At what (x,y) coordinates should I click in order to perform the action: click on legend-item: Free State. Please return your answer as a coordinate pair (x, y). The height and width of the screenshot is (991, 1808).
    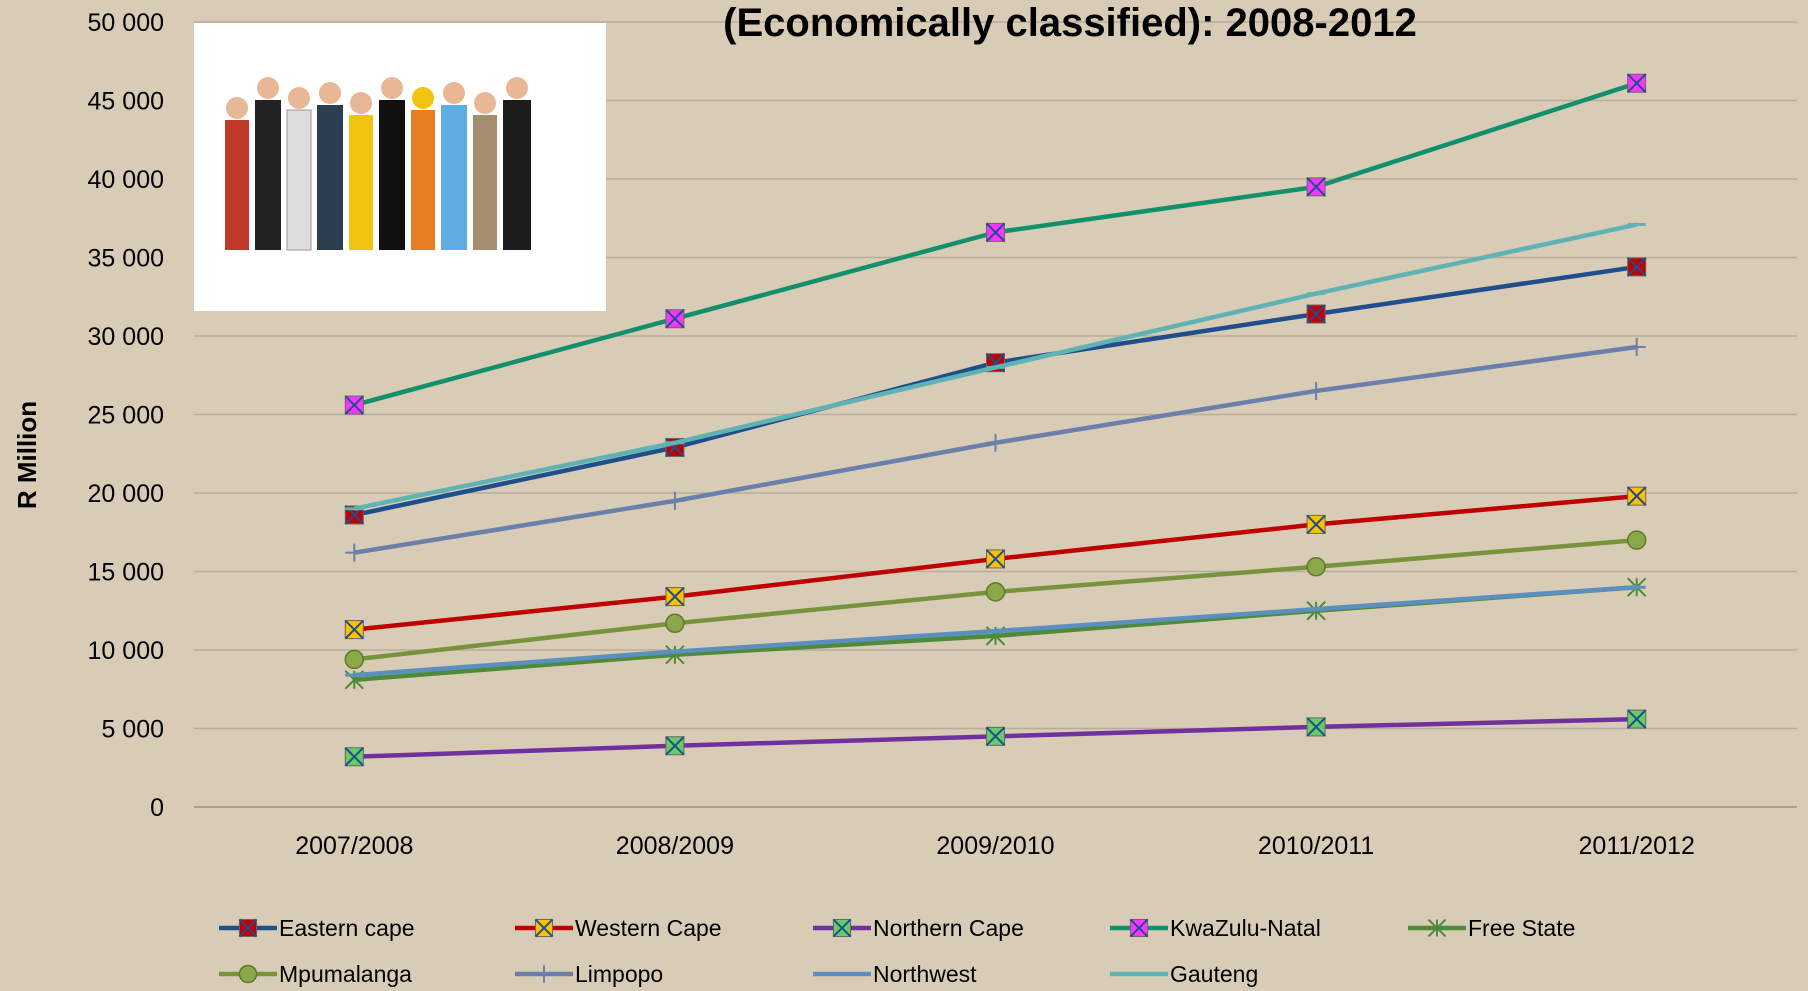
    Looking at the image, I should click on (1491, 928).